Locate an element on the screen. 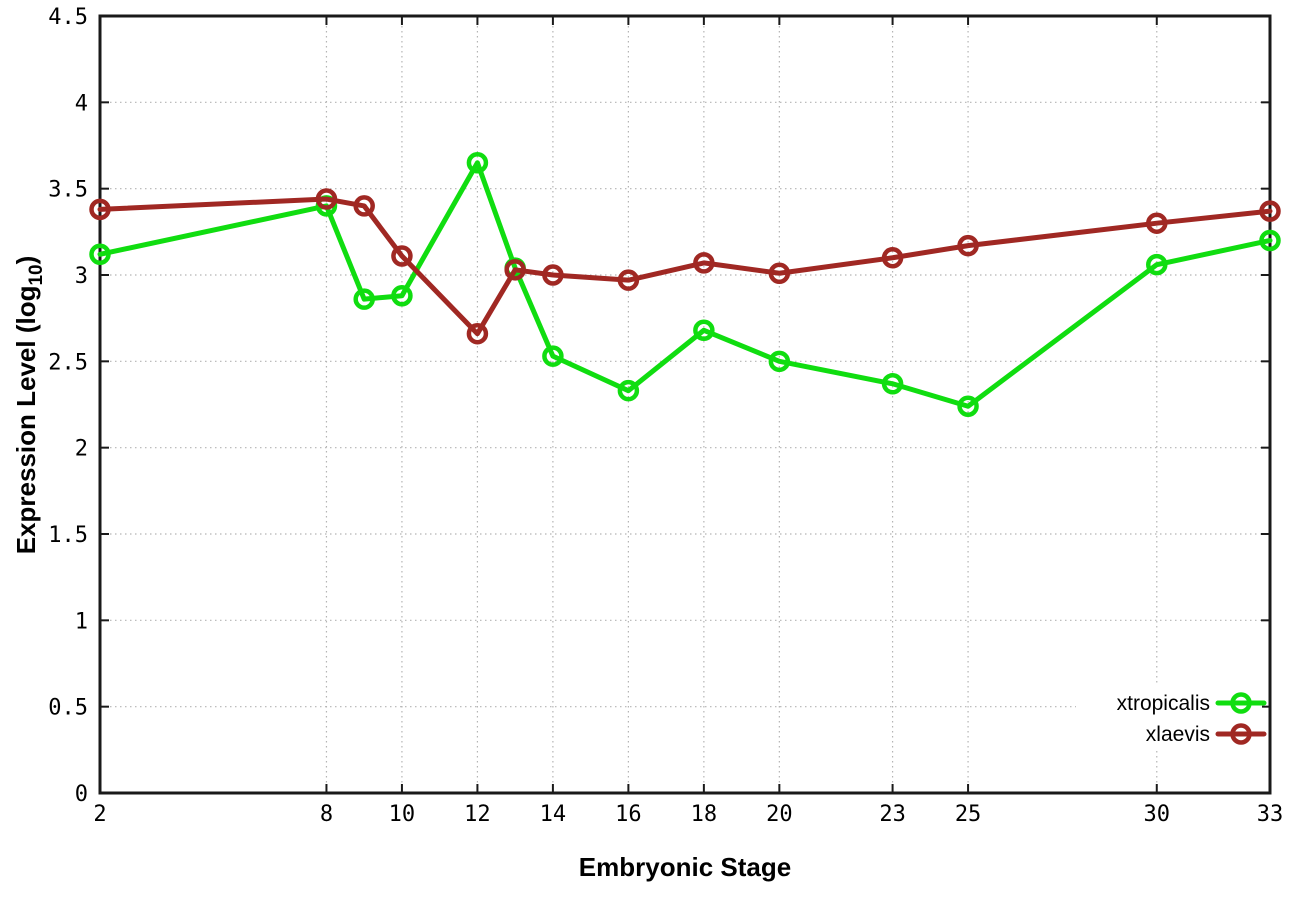 The height and width of the screenshot is (907, 1296). y-tick-label: 2 is located at coordinates (81, 449).